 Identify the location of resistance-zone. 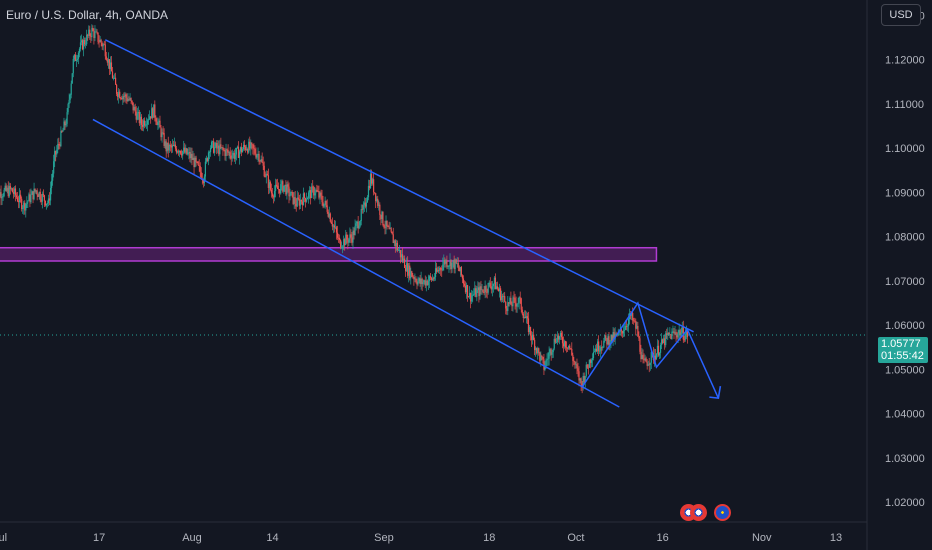
(329, 254).